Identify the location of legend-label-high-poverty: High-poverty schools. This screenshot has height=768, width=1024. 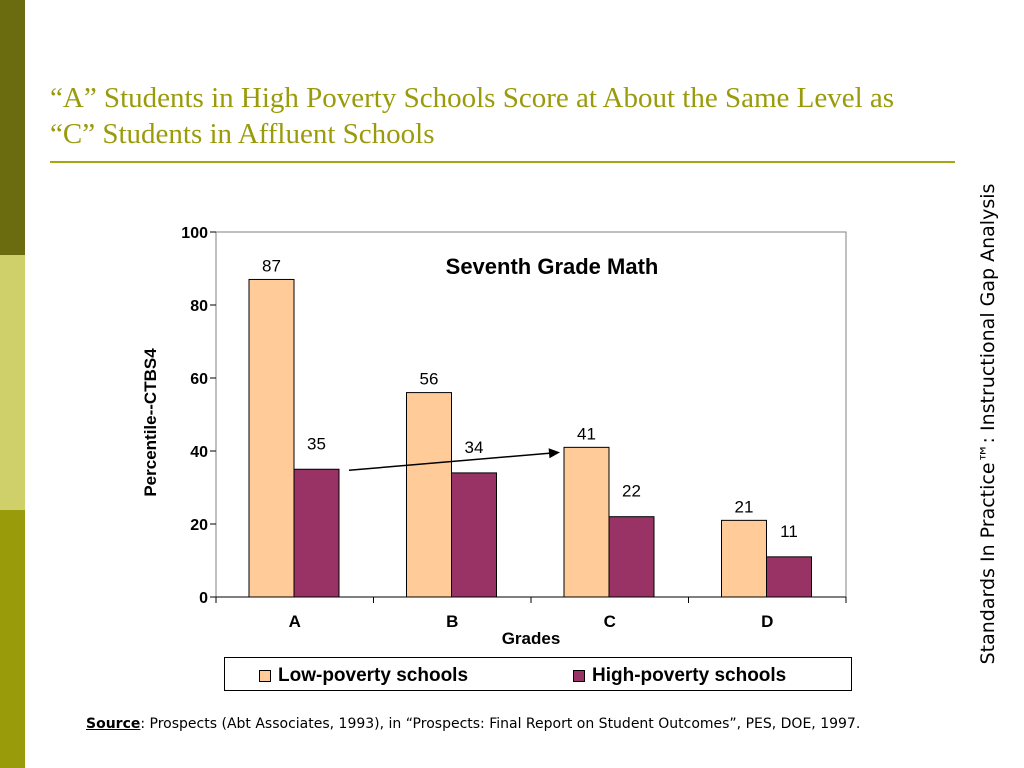
(689, 675).